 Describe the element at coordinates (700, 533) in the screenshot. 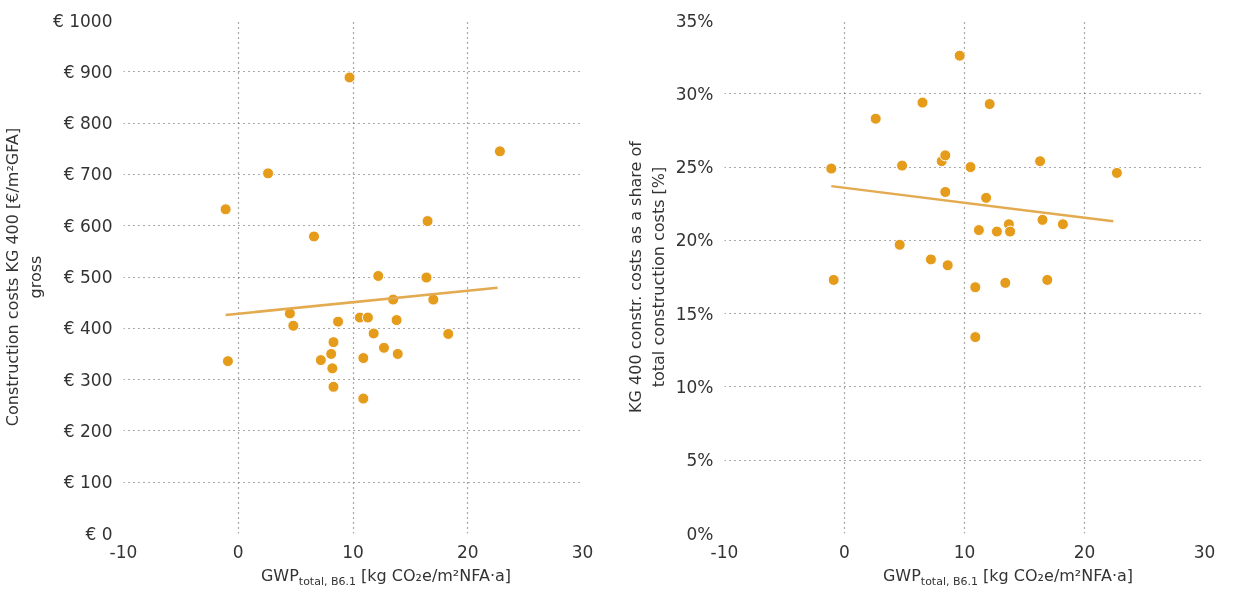

I see `y-tick-label: 0%` at that location.